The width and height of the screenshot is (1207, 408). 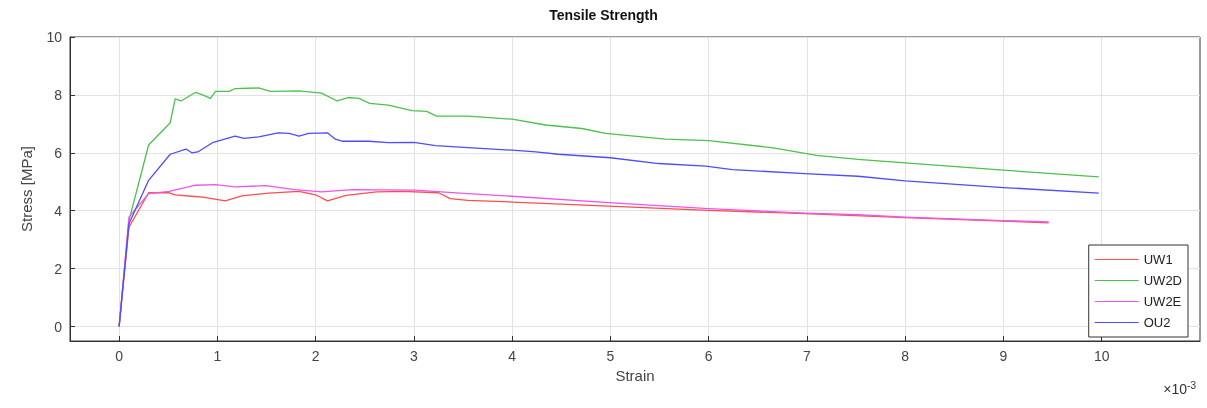 I want to click on y-tick-label: 6, so click(x=58, y=152).